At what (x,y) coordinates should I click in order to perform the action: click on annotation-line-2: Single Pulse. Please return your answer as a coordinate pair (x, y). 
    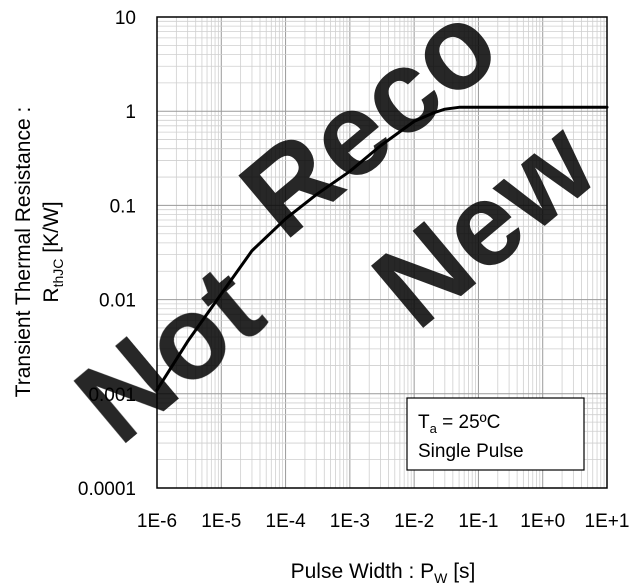
    Looking at the image, I should click on (471, 451).